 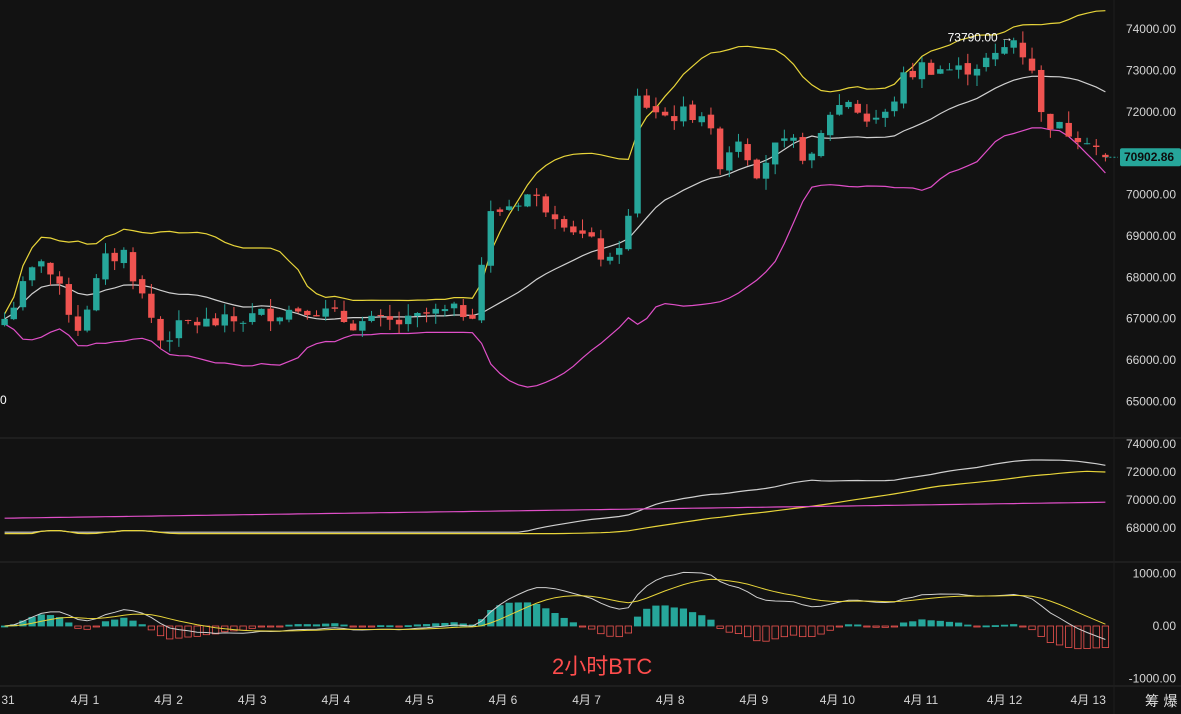 I want to click on x-axis-label: 4月 12, so click(x=1005, y=700).